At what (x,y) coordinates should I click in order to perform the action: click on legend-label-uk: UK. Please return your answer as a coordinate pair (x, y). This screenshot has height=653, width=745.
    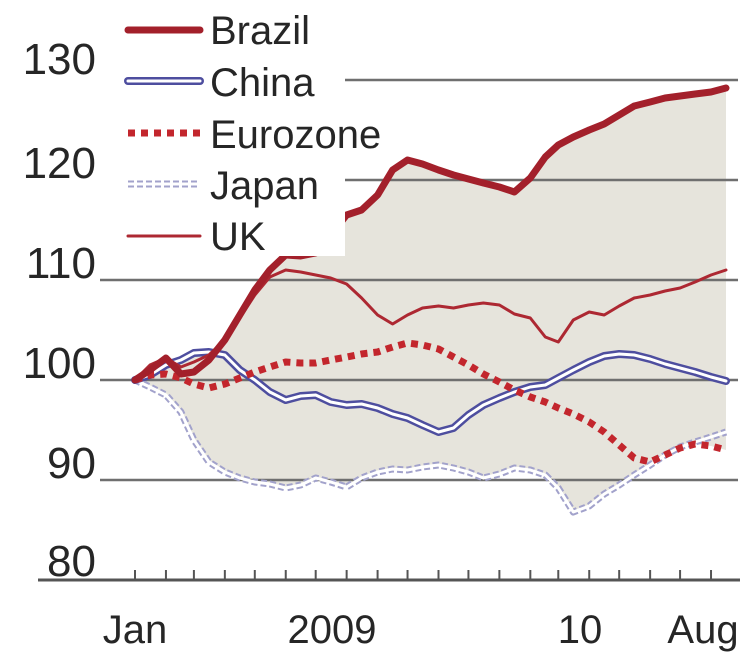
    Looking at the image, I should click on (238, 237).